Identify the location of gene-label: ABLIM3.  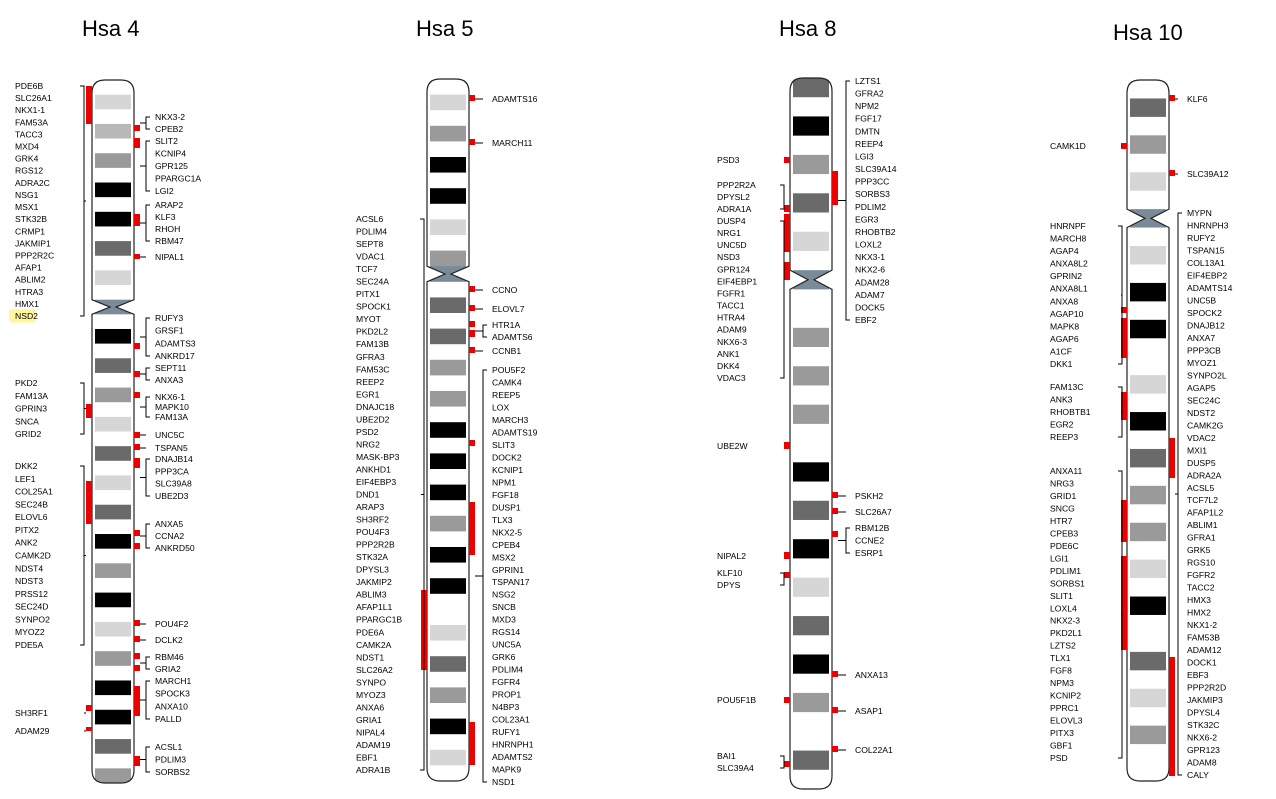
(371, 595).